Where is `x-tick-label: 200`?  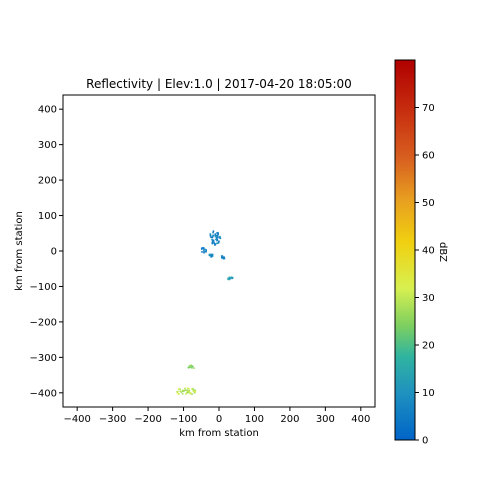
x-tick-label: 200 is located at coordinates (289, 419).